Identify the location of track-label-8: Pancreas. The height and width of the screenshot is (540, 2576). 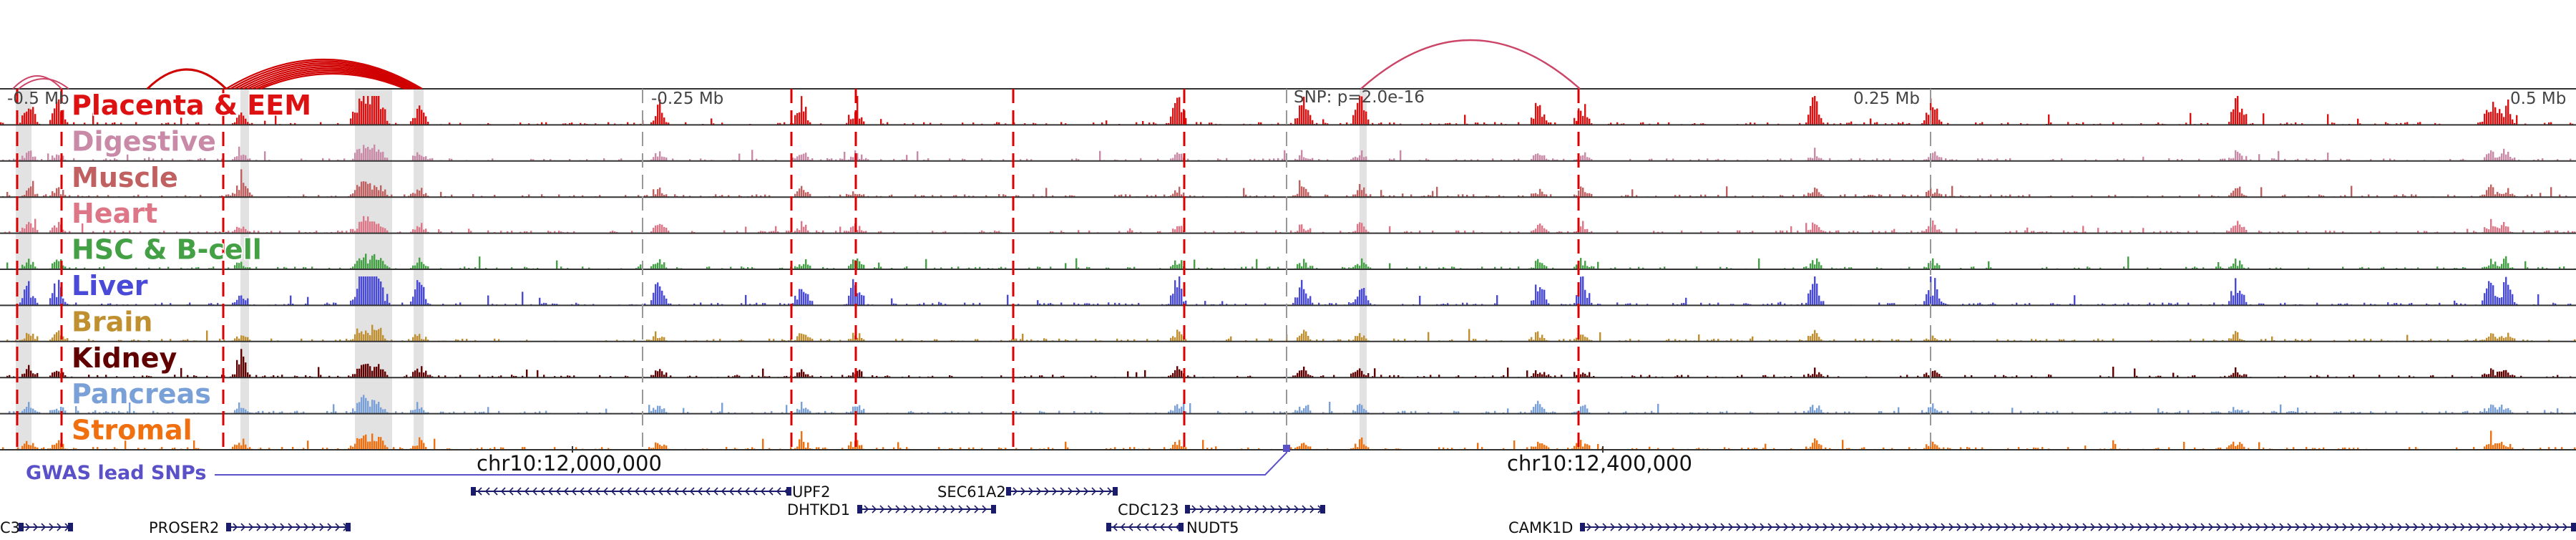
(141, 394).